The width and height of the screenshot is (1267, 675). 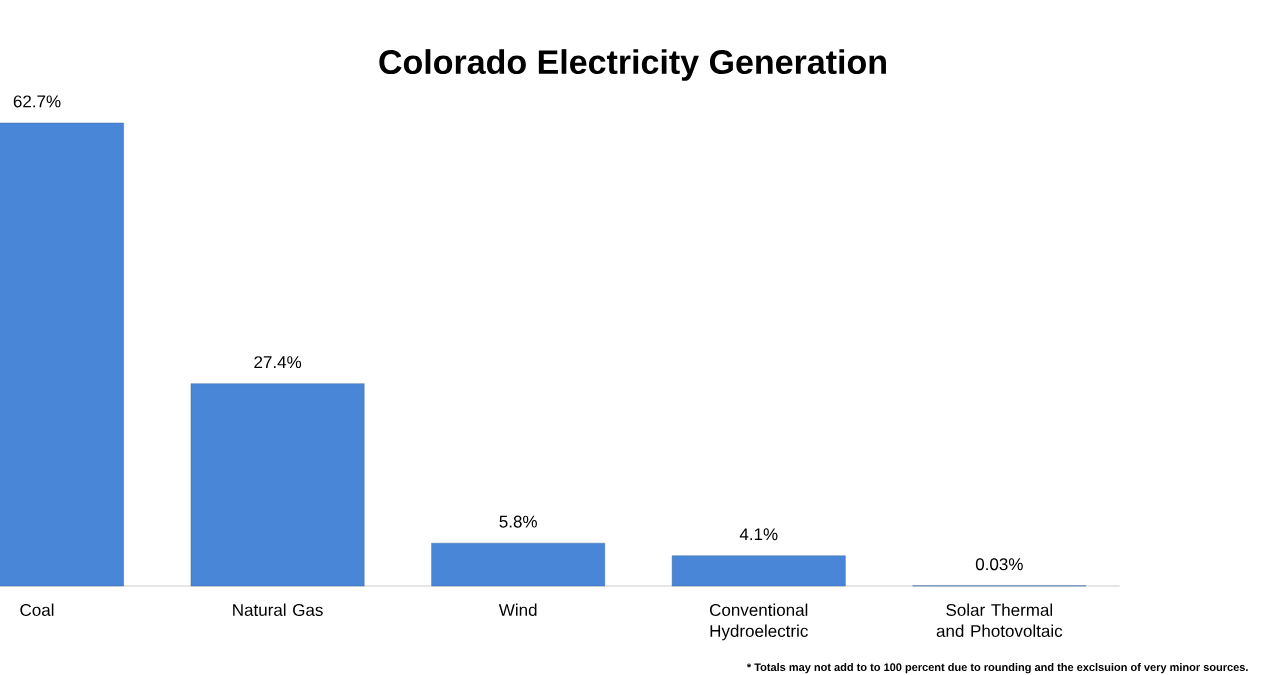 What do you see at coordinates (758, 534) in the screenshot?
I see `data-label: 4.1%` at bounding box center [758, 534].